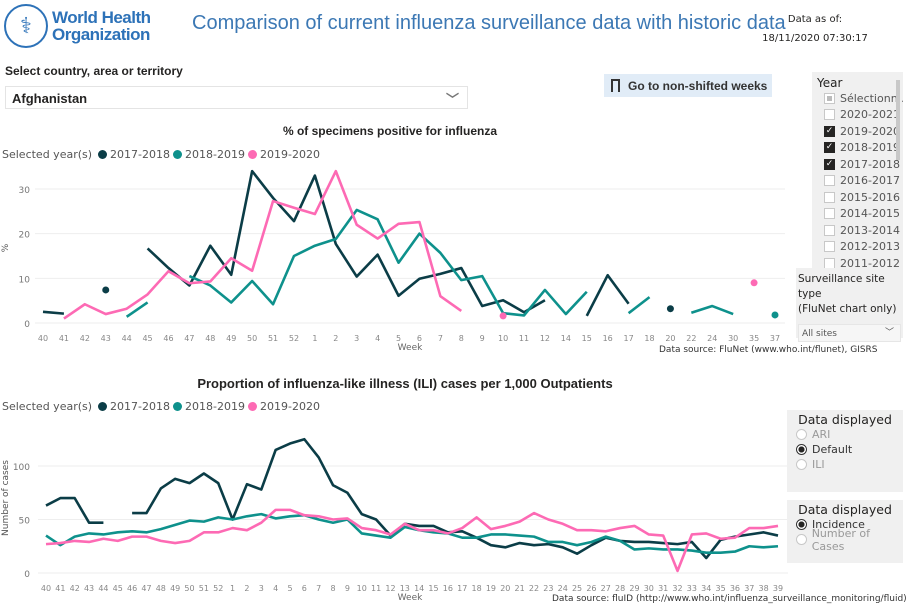 The height and width of the screenshot is (604, 913). Describe the element at coordinates (263, 244) in the screenshot. I see `series-line-2019-2020` at that location.